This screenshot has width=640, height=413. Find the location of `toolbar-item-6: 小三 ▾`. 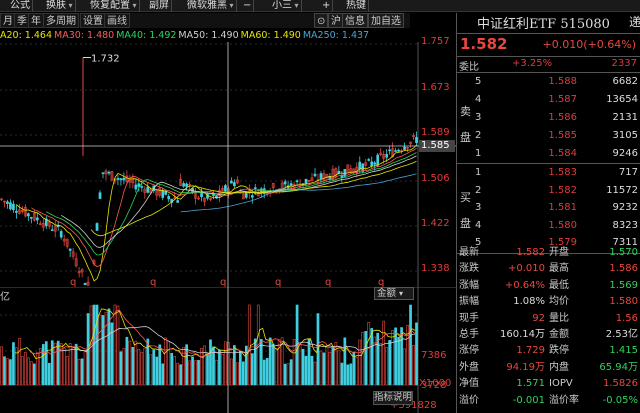

toolbar-item-6: 小三 ▾ is located at coordinates (286, 6).